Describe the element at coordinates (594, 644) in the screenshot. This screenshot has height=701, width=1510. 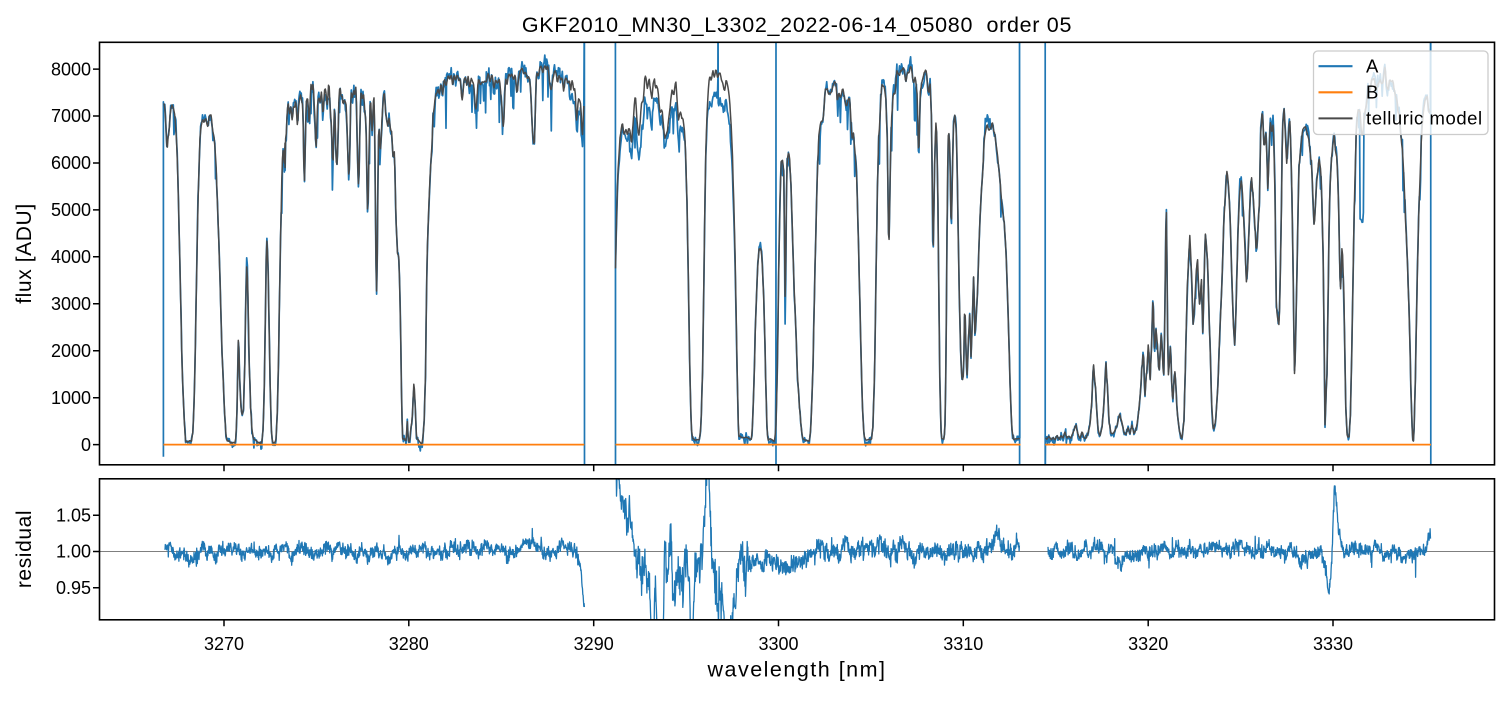
I see `svg-text: 3290` at that location.